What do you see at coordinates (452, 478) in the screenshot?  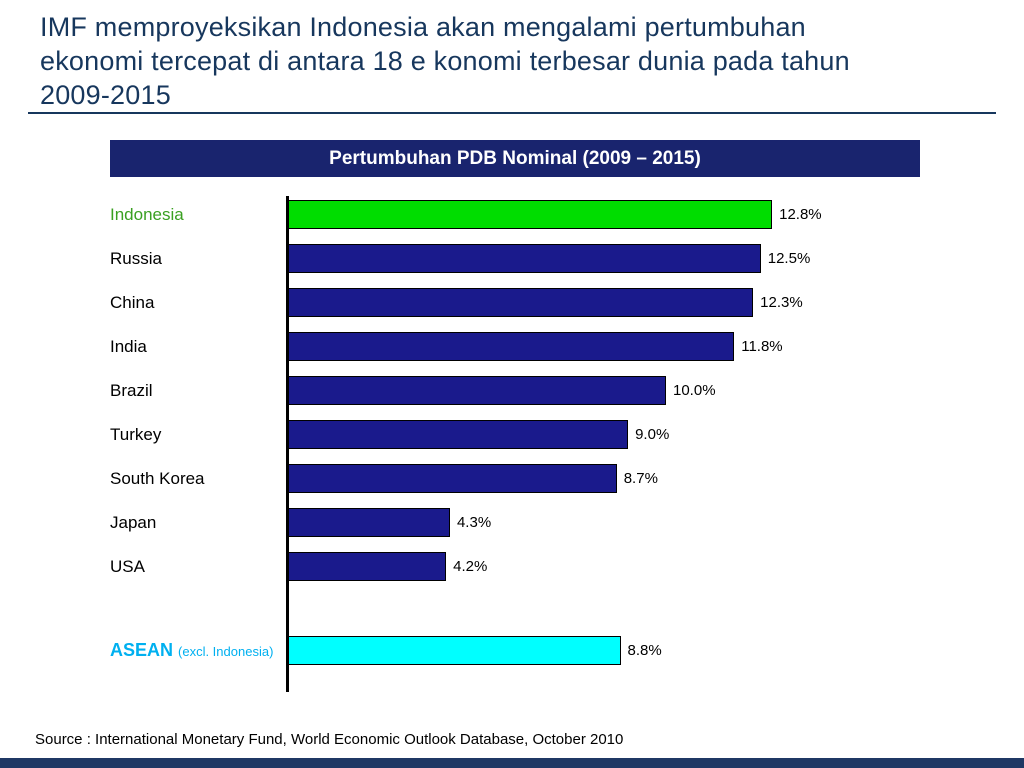 I see `bar-south-korea` at bounding box center [452, 478].